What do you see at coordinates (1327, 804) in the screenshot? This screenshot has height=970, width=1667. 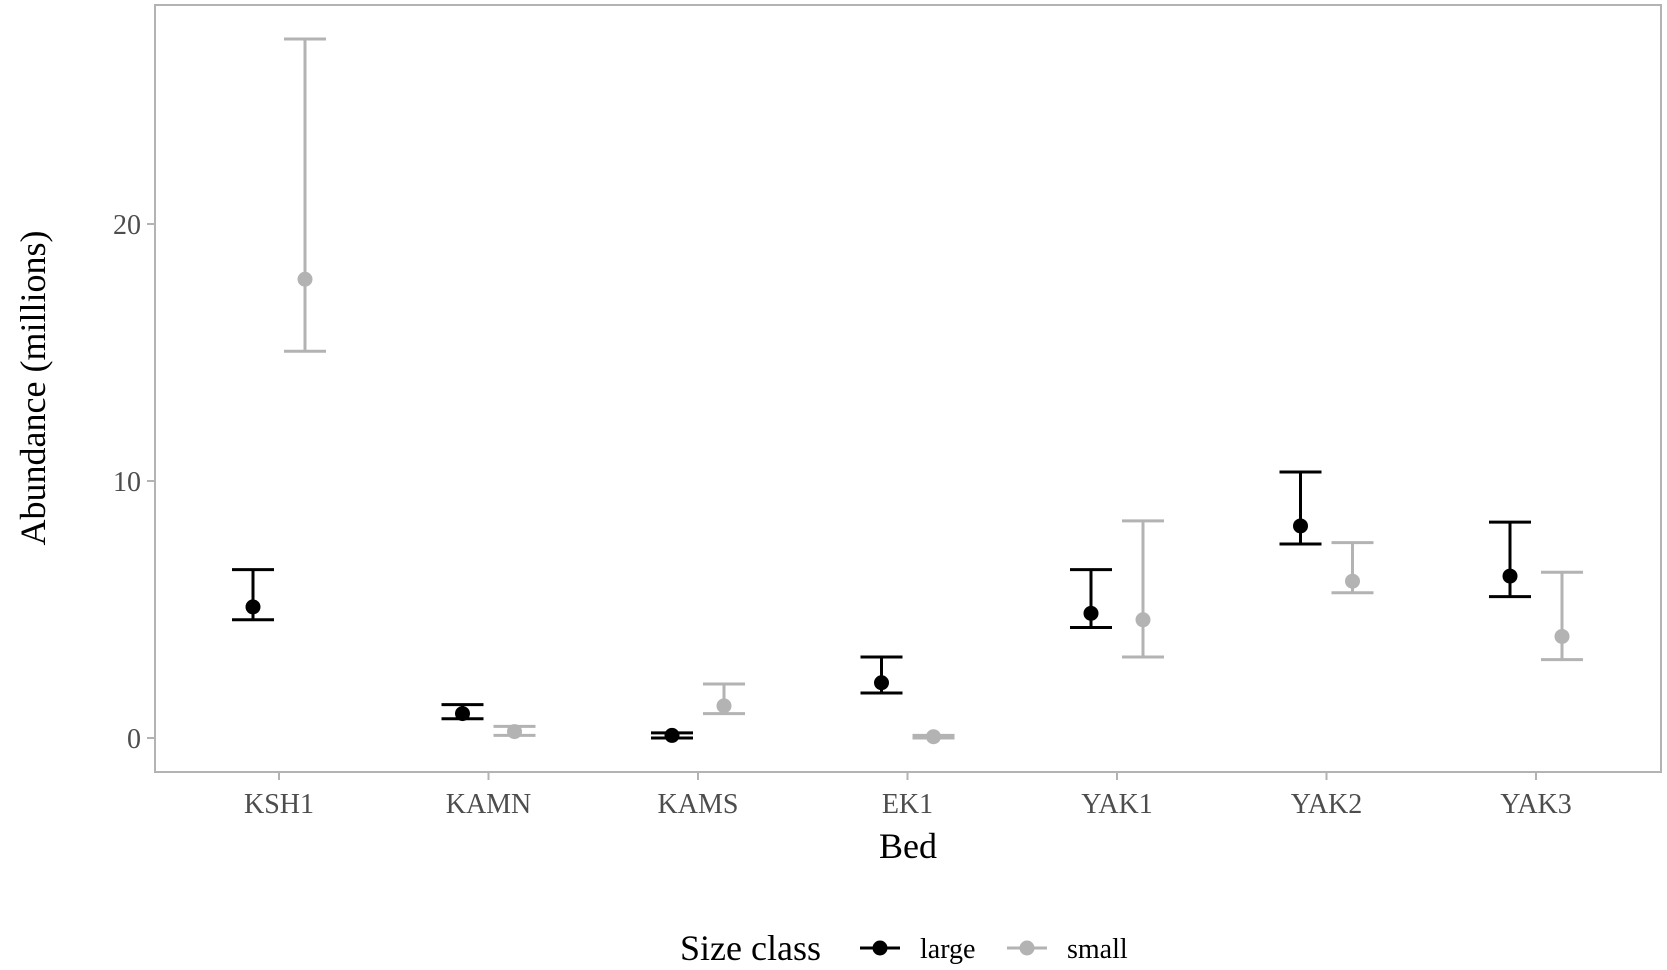 I see `x-tick-label: YAK2` at bounding box center [1327, 804].